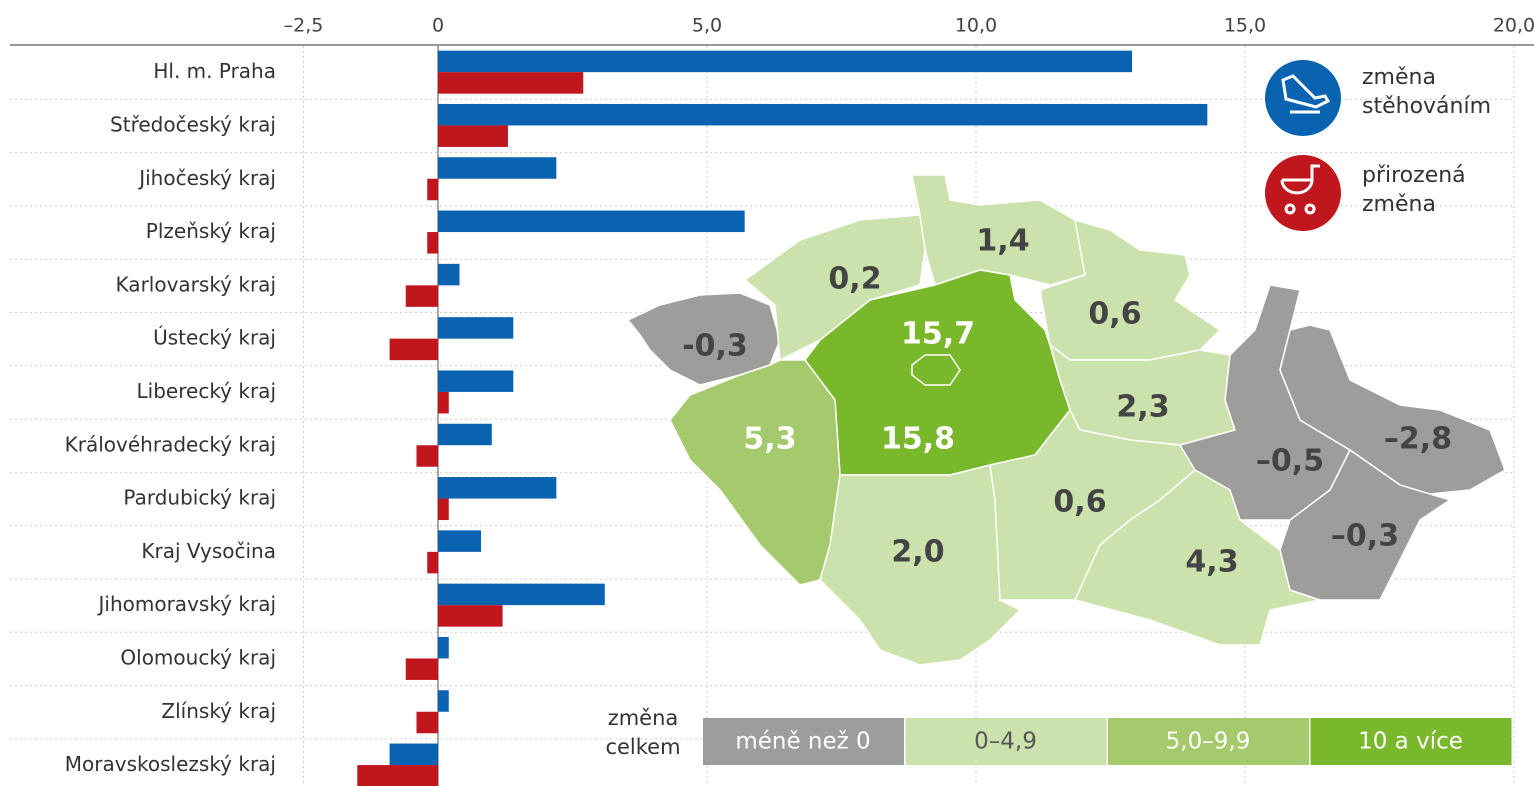  What do you see at coordinates (304, 26) in the screenshot?
I see `x-tick-label: –2,5` at bounding box center [304, 26].